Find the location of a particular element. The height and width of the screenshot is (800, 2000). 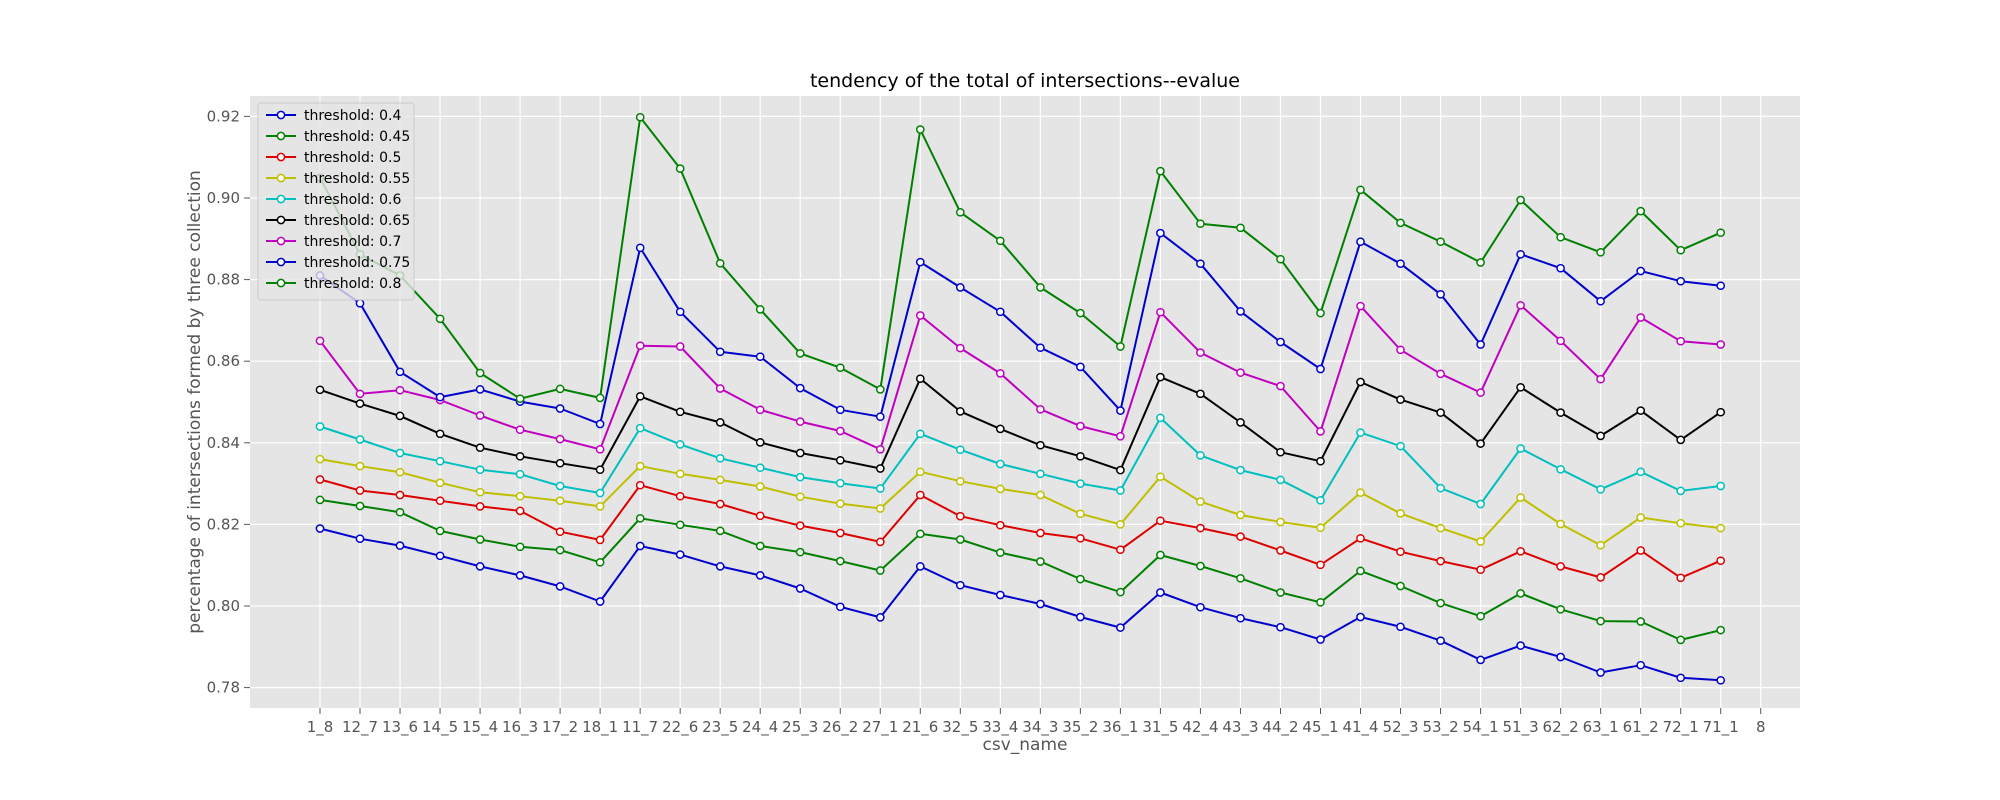

x-tick-label: 43_3 is located at coordinates (1240, 727).